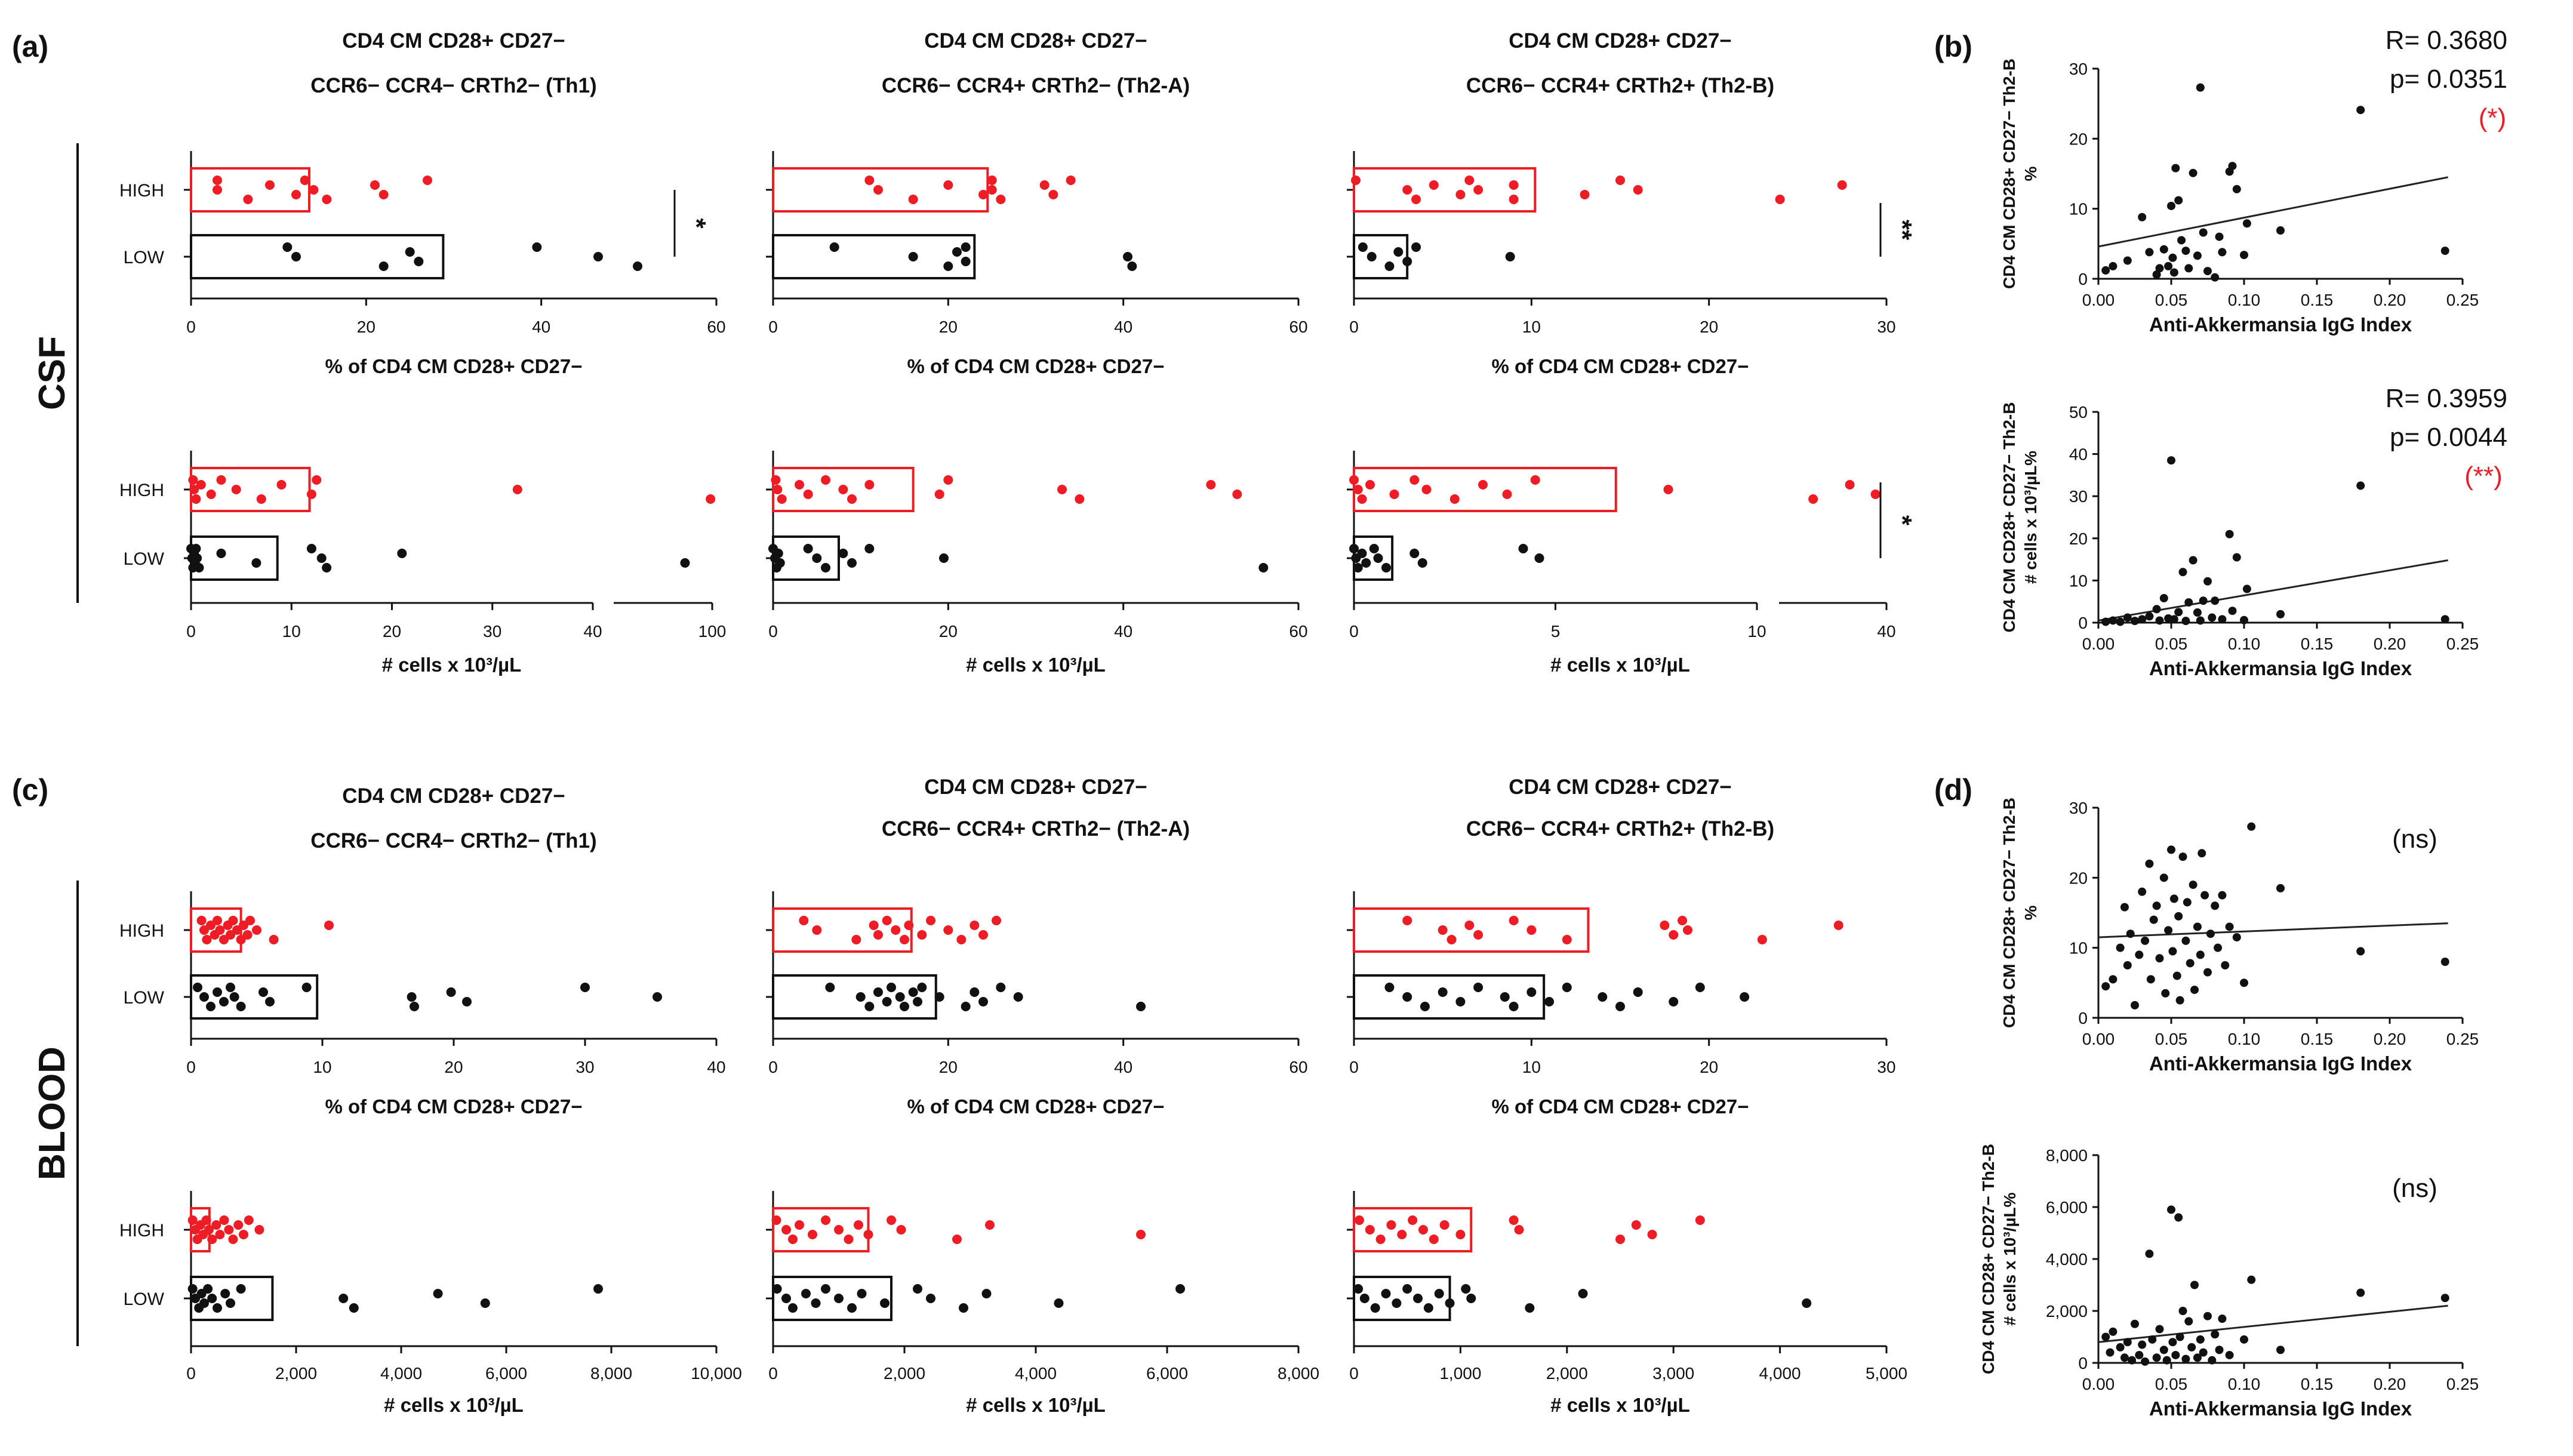  What do you see at coordinates (423, 564) in the screenshot?
I see `chart-a4: HIGH LOW 0 10 20 30 40 100 # cells x 10³/µL` at bounding box center [423, 564].